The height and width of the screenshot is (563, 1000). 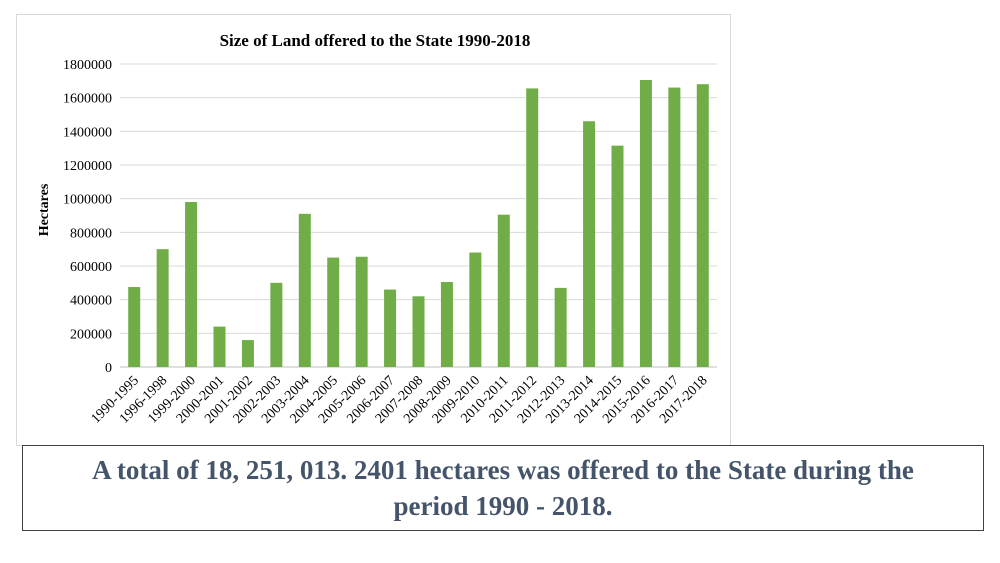 I want to click on bar-2017-2018, so click(x=702, y=225).